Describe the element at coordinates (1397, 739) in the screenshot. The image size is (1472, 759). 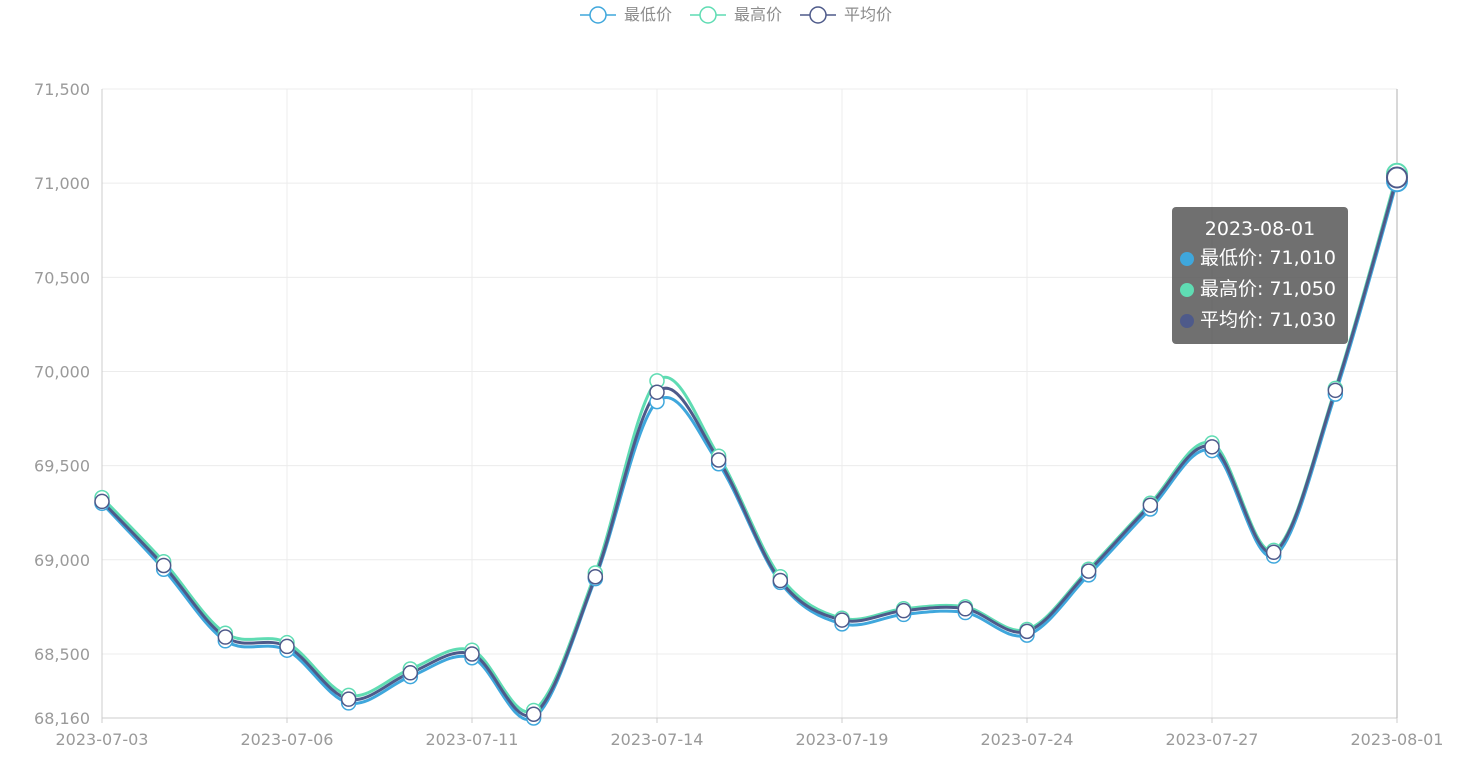
I see `x-tick-label: 2023-08-01` at that location.